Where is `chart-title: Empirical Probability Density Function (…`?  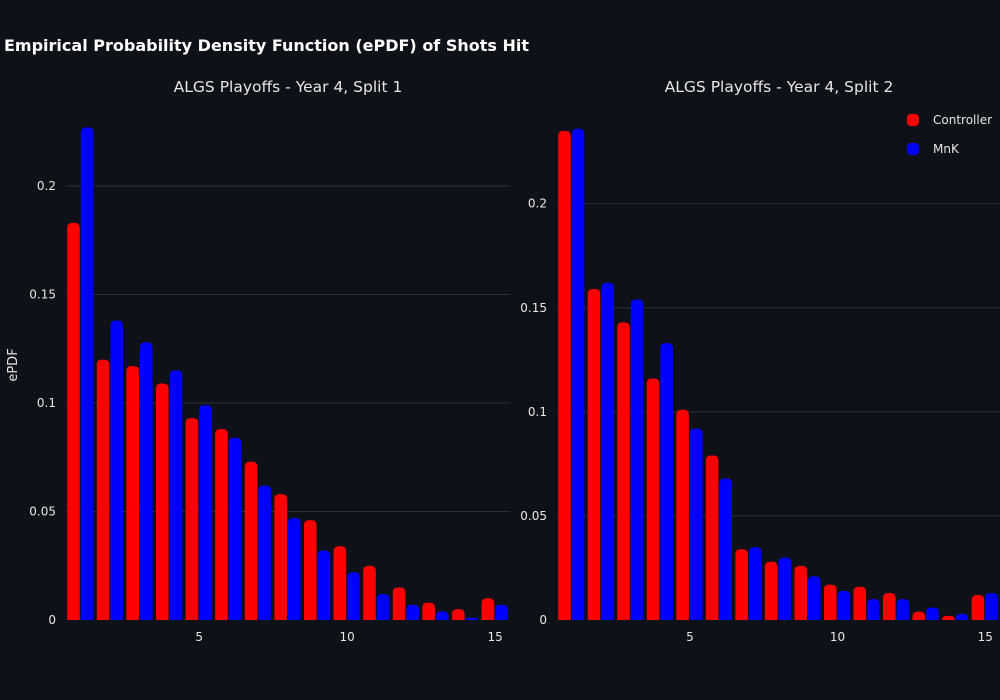 chart-title: Empirical Probability Density Function (… is located at coordinates (267, 45).